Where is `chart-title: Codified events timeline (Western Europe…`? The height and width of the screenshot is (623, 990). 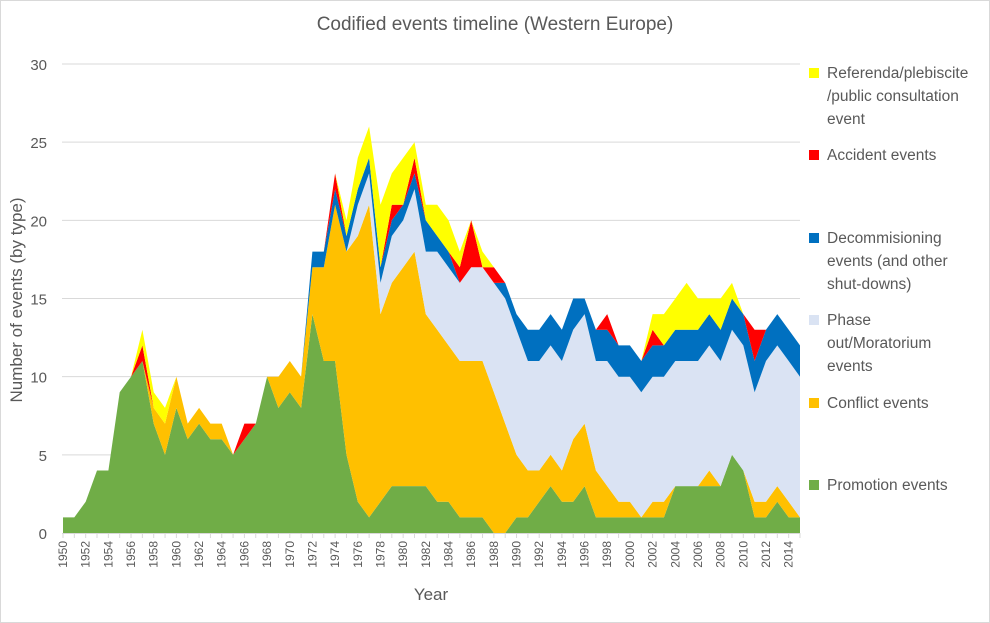 chart-title: Codified events timeline (Western Europe… is located at coordinates (495, 24).